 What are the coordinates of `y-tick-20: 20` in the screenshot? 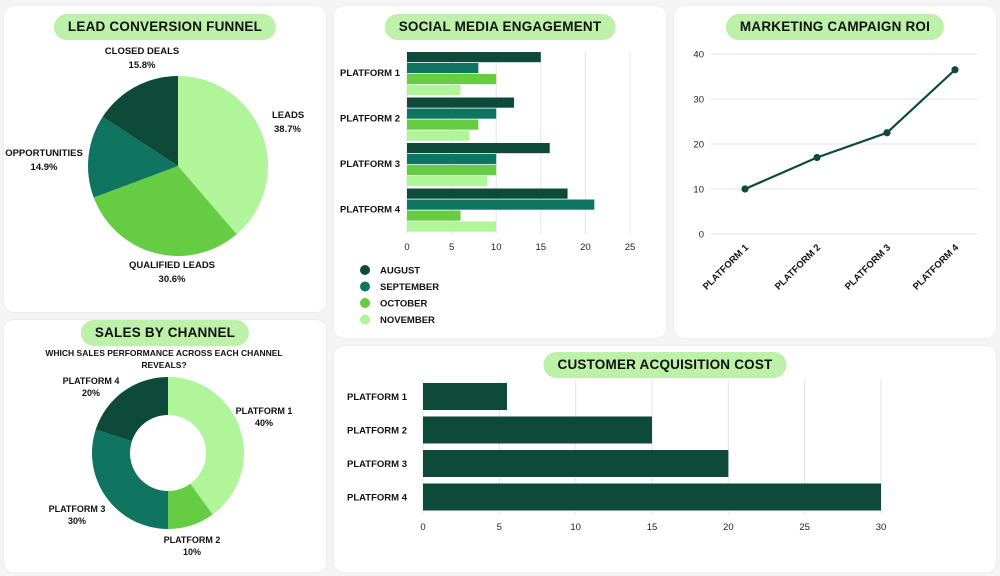 It's located at (698, 145).